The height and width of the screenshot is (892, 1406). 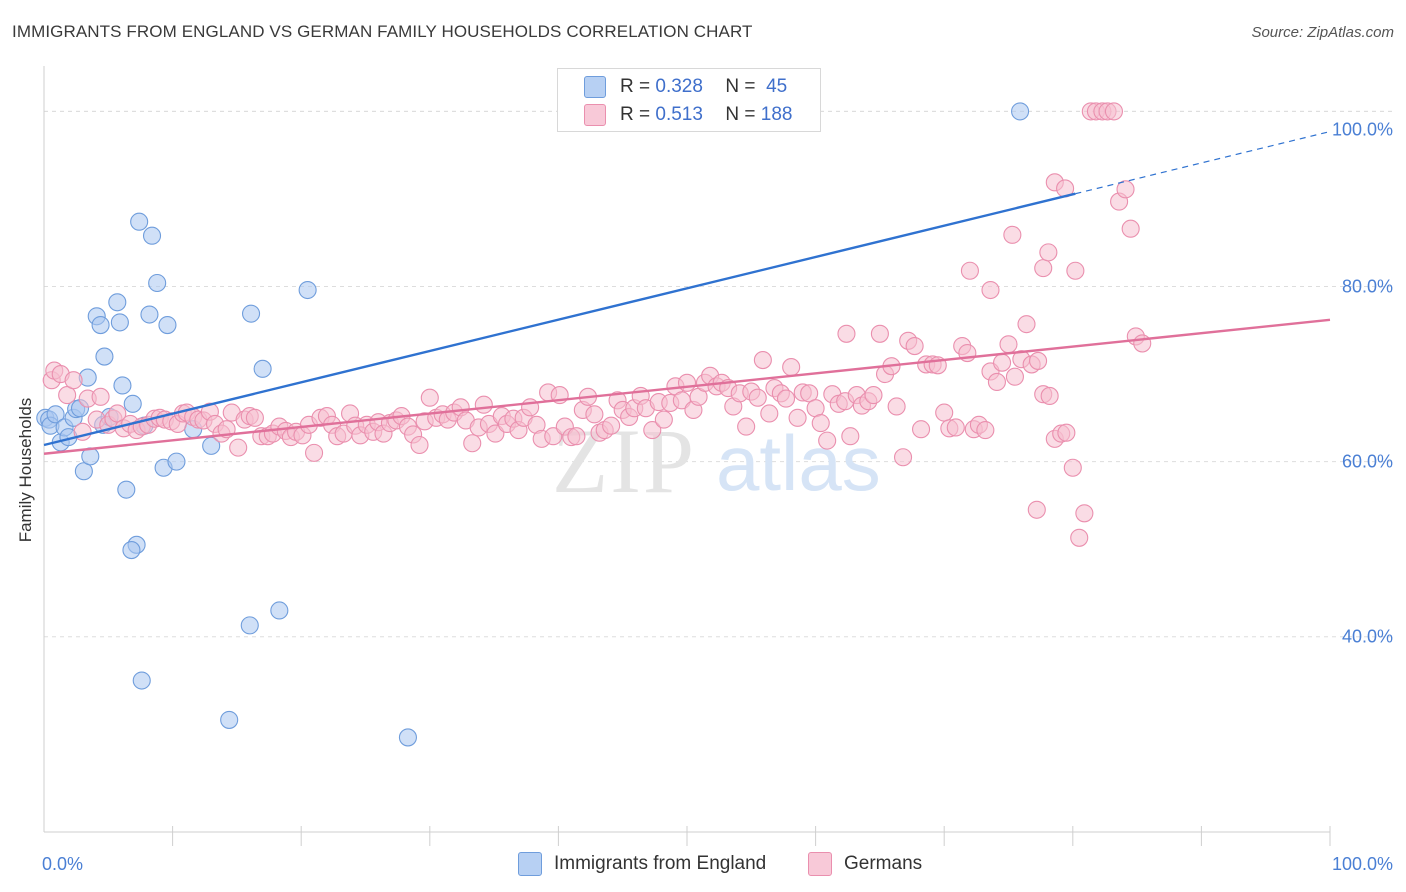 What do you see at coordinates (776, 114) in the screenshot?
I see `legend-n-value: 188` at bounding box center [776, 114].